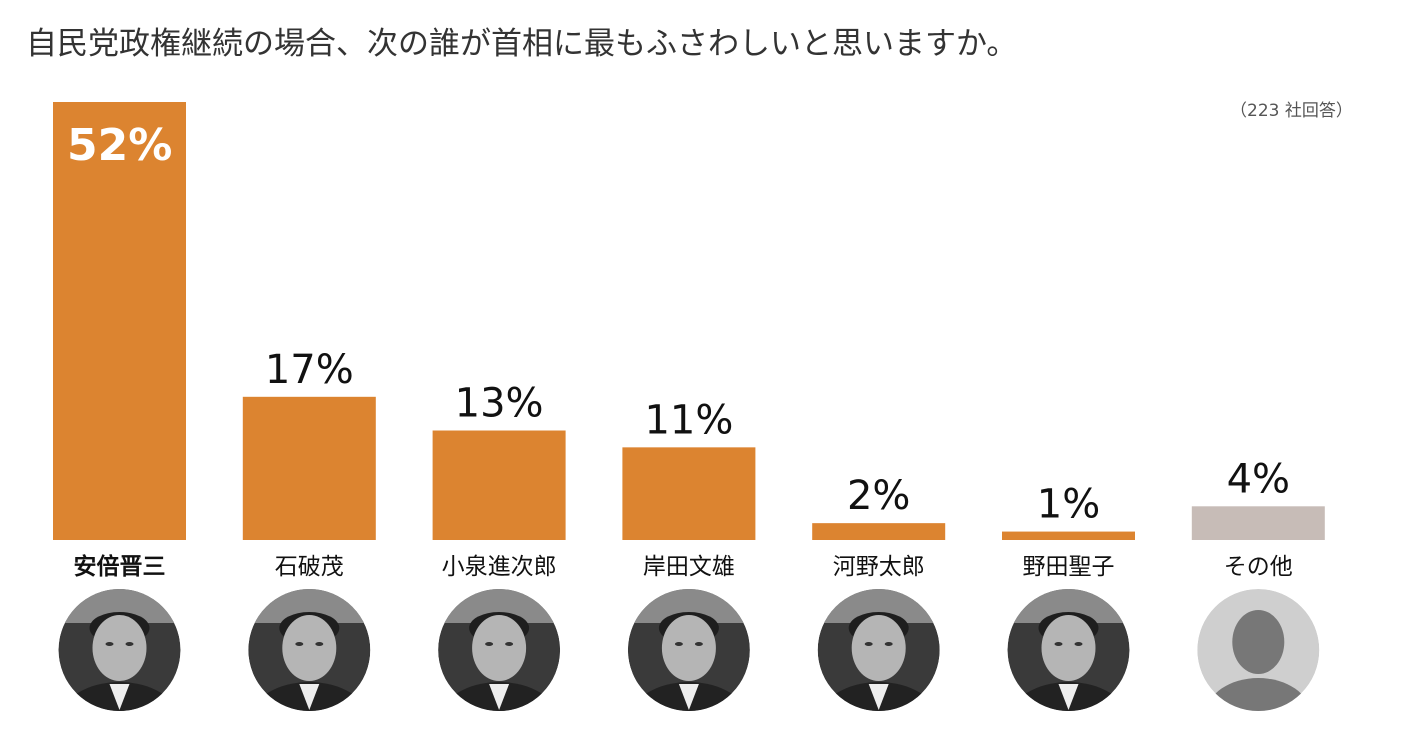  What do you see at coordinates (309, 567) in the screenshot?
I see `category-label: 石破茂` at bounding box center [309, 567].